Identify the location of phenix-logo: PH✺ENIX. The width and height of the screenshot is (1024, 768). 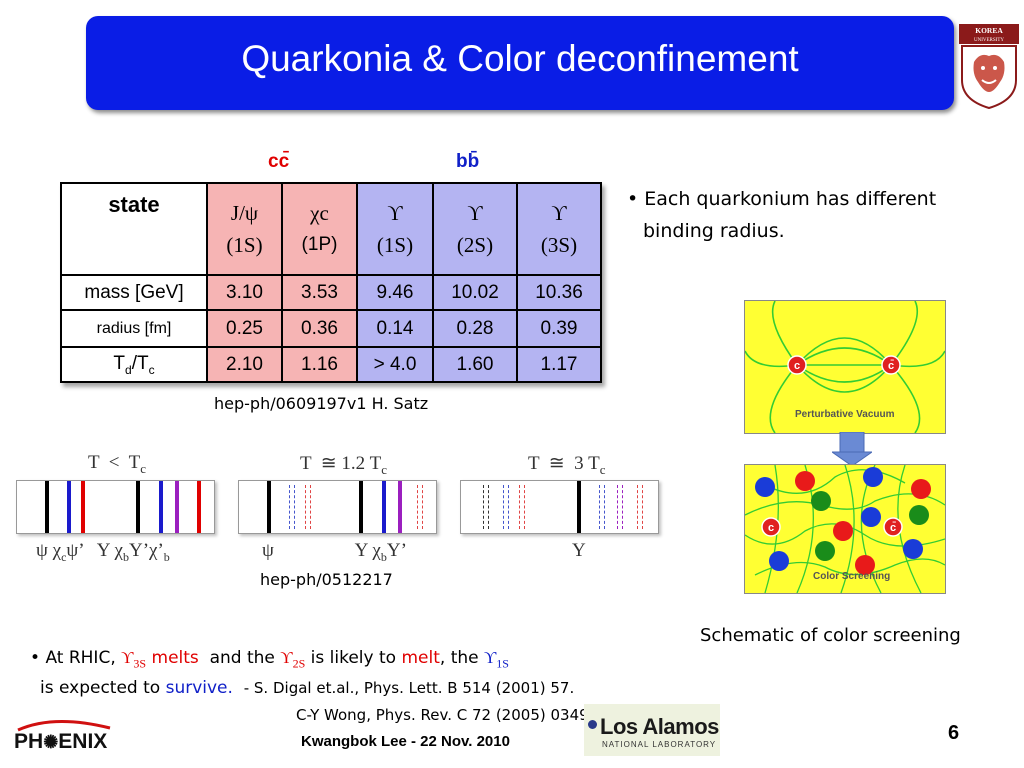
(74, 738).